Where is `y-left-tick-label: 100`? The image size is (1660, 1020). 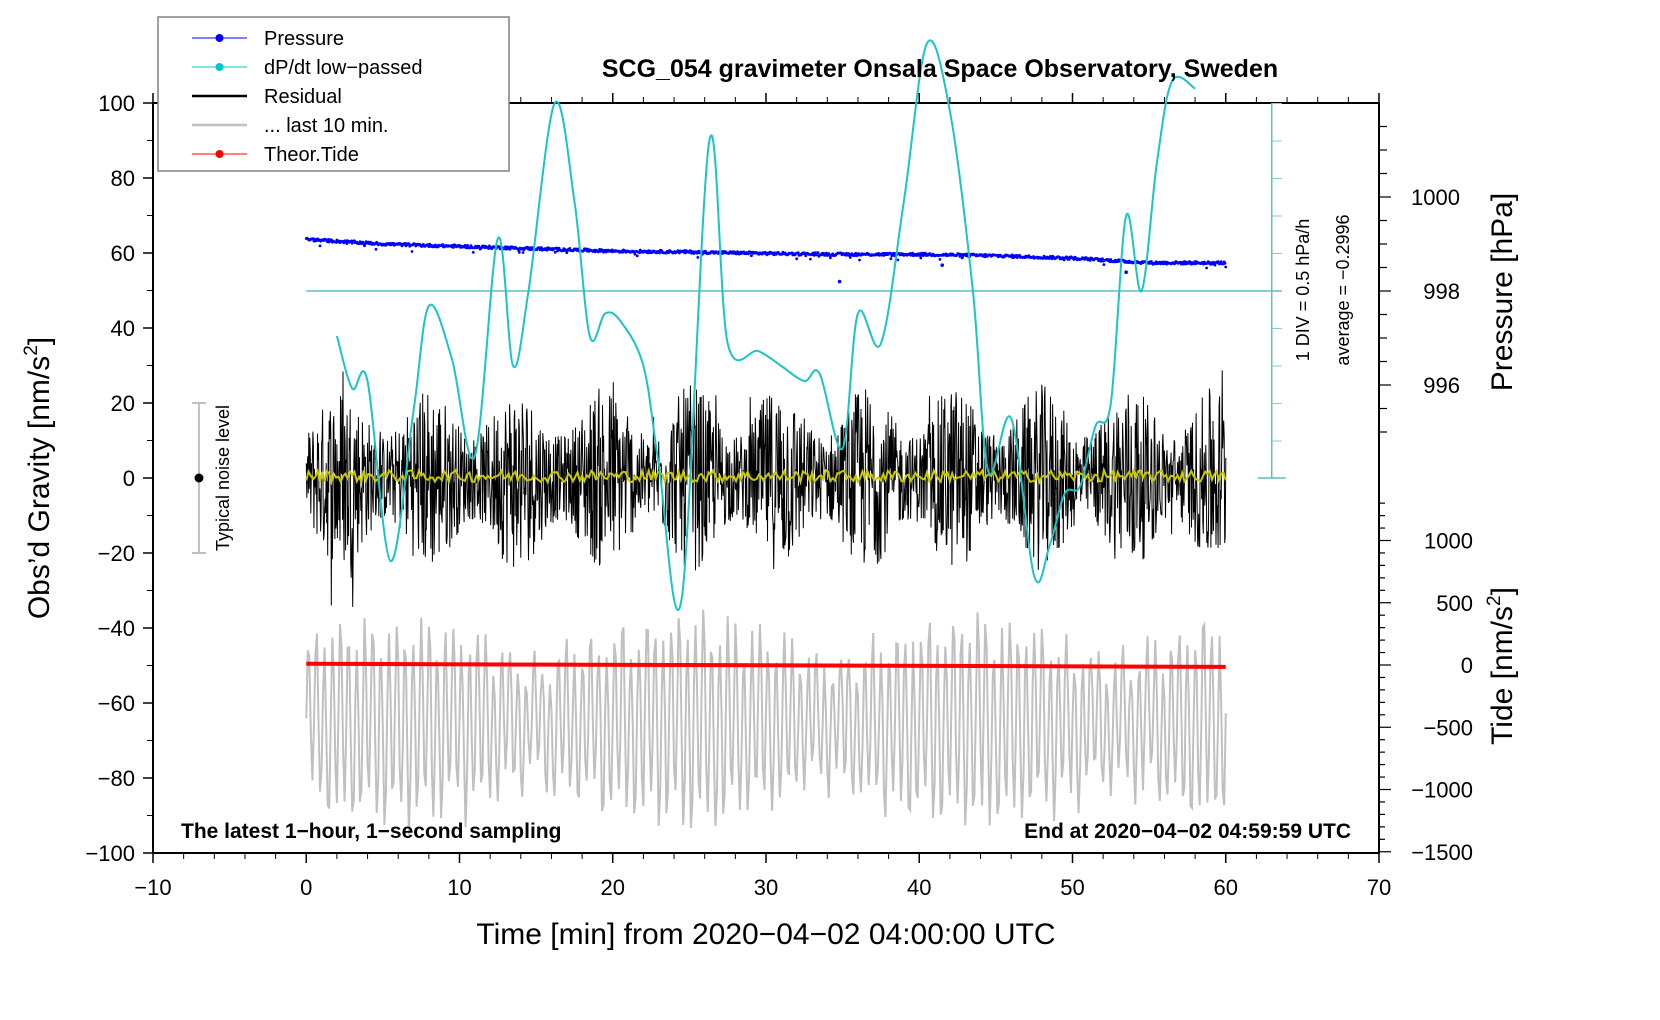 y-left-tick-label: 100 is located at coordinates (116, 103).